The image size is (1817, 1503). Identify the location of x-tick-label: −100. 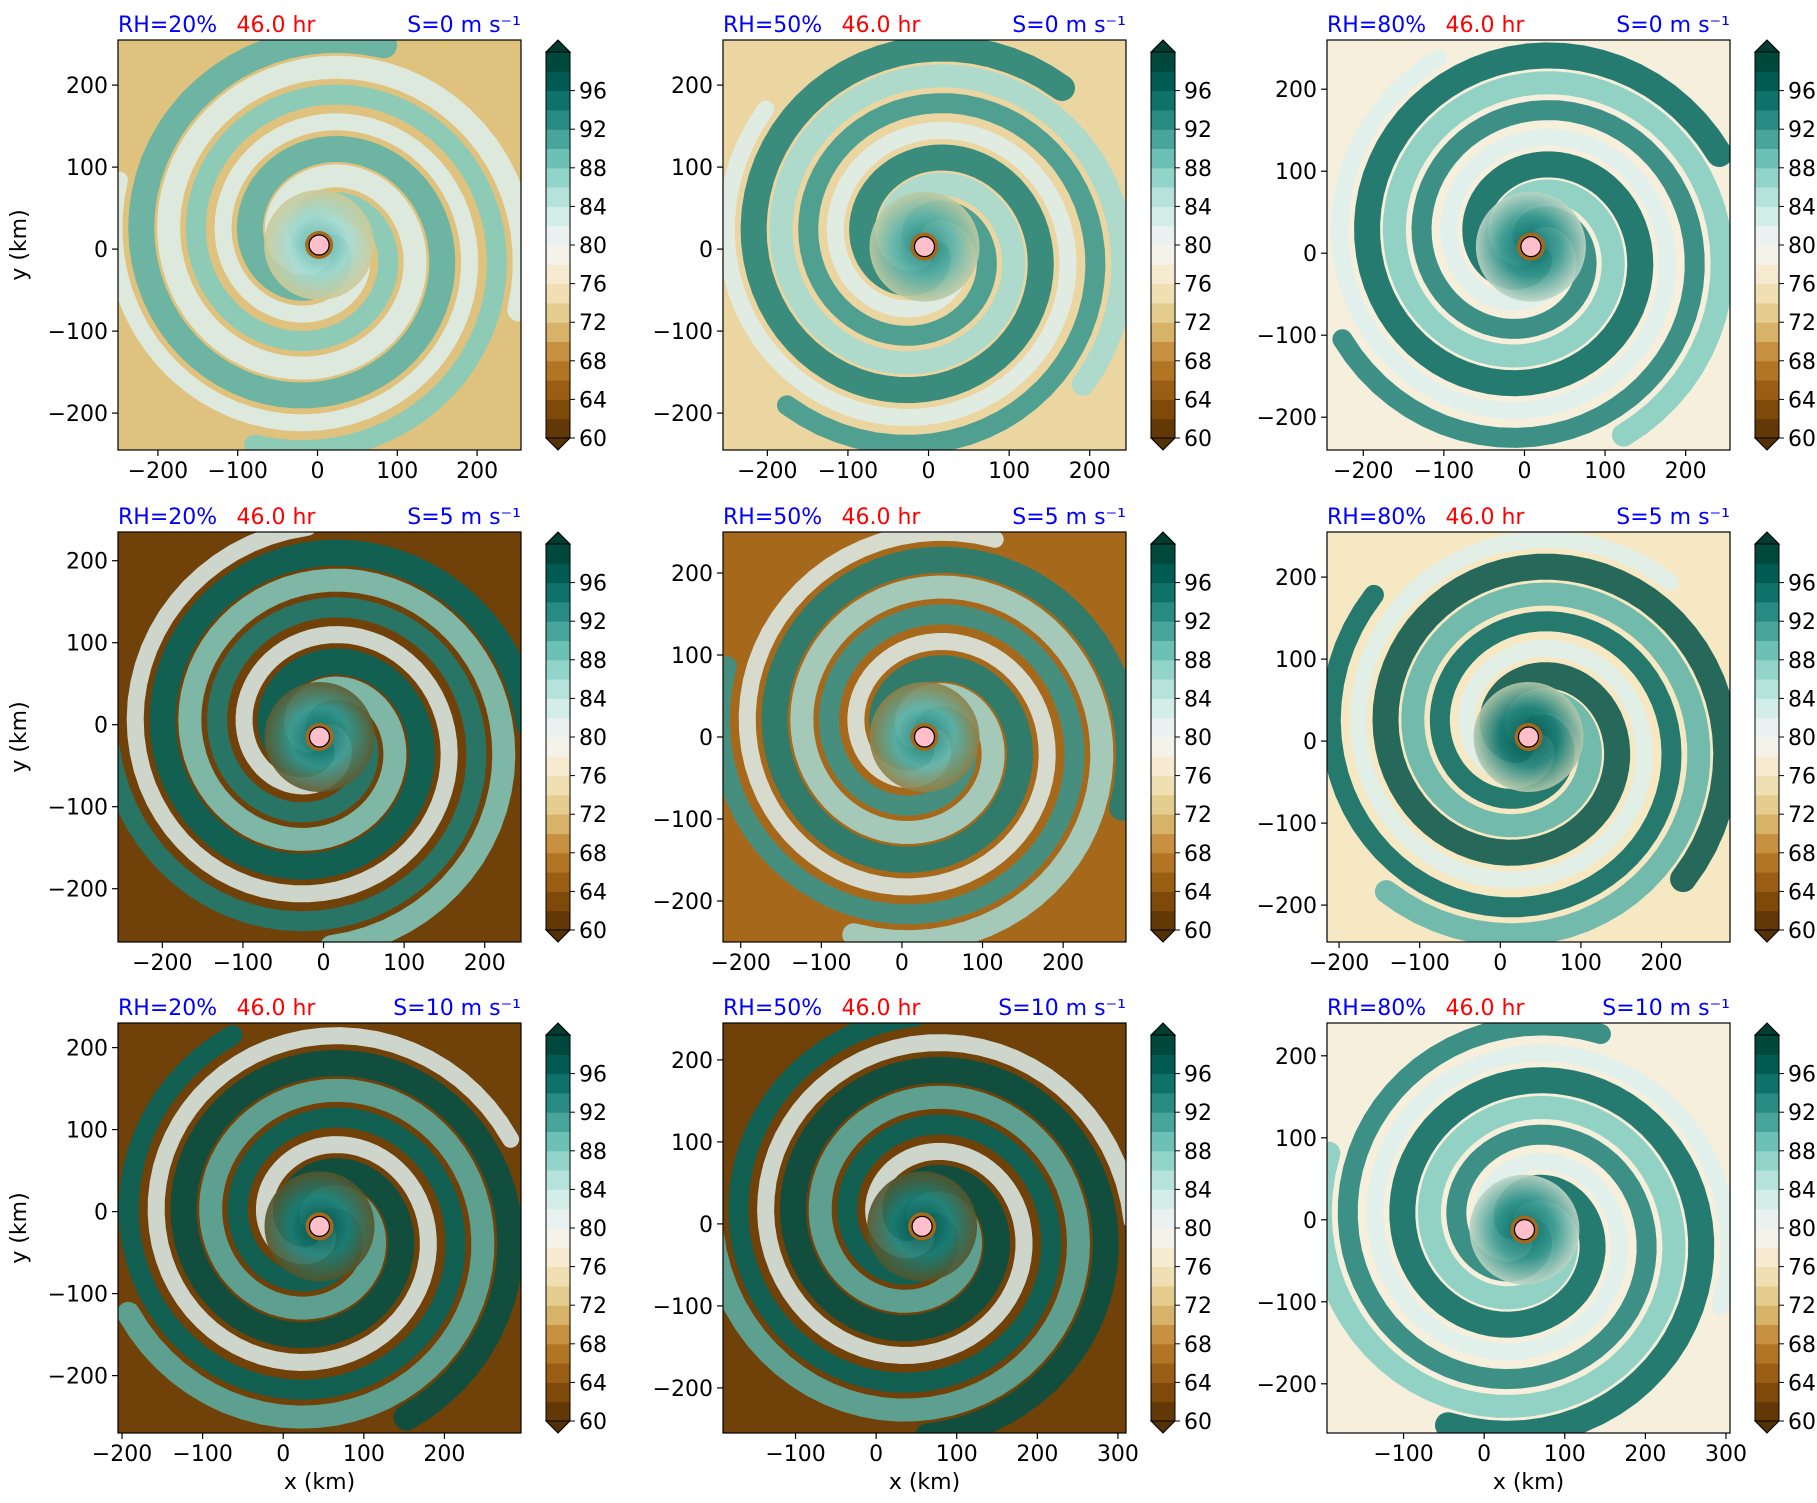
(821, 963).